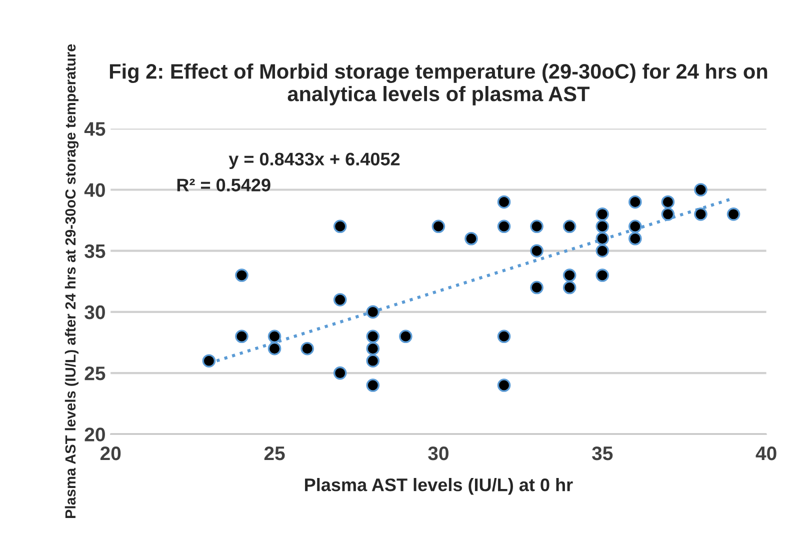  I want to click on annotation: y = 0.8433x + 6.4052, so click(314, 161).